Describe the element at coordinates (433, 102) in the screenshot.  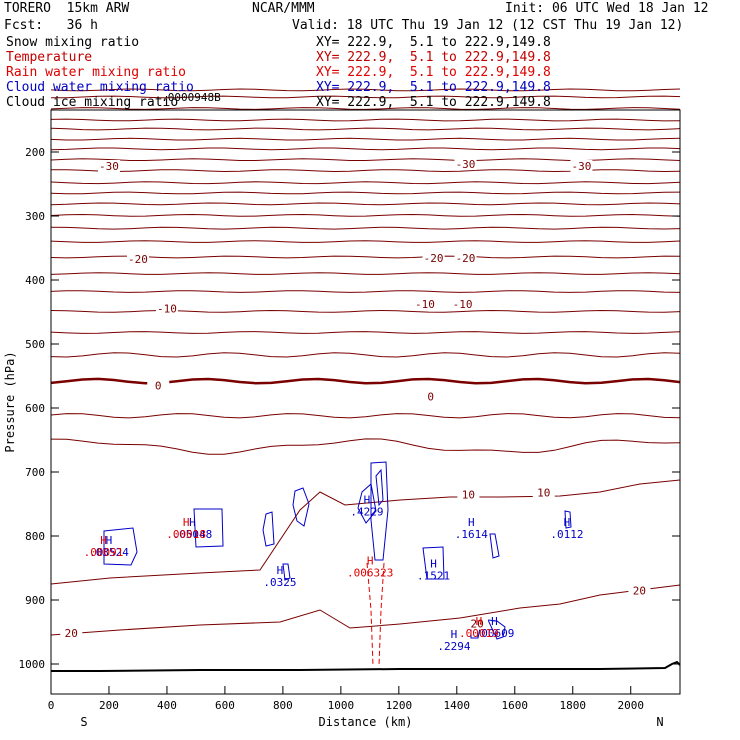
I see `legend-cloud-ice-xy: XY= 222.9, 5.1 to 222.9,149.8` at that location.